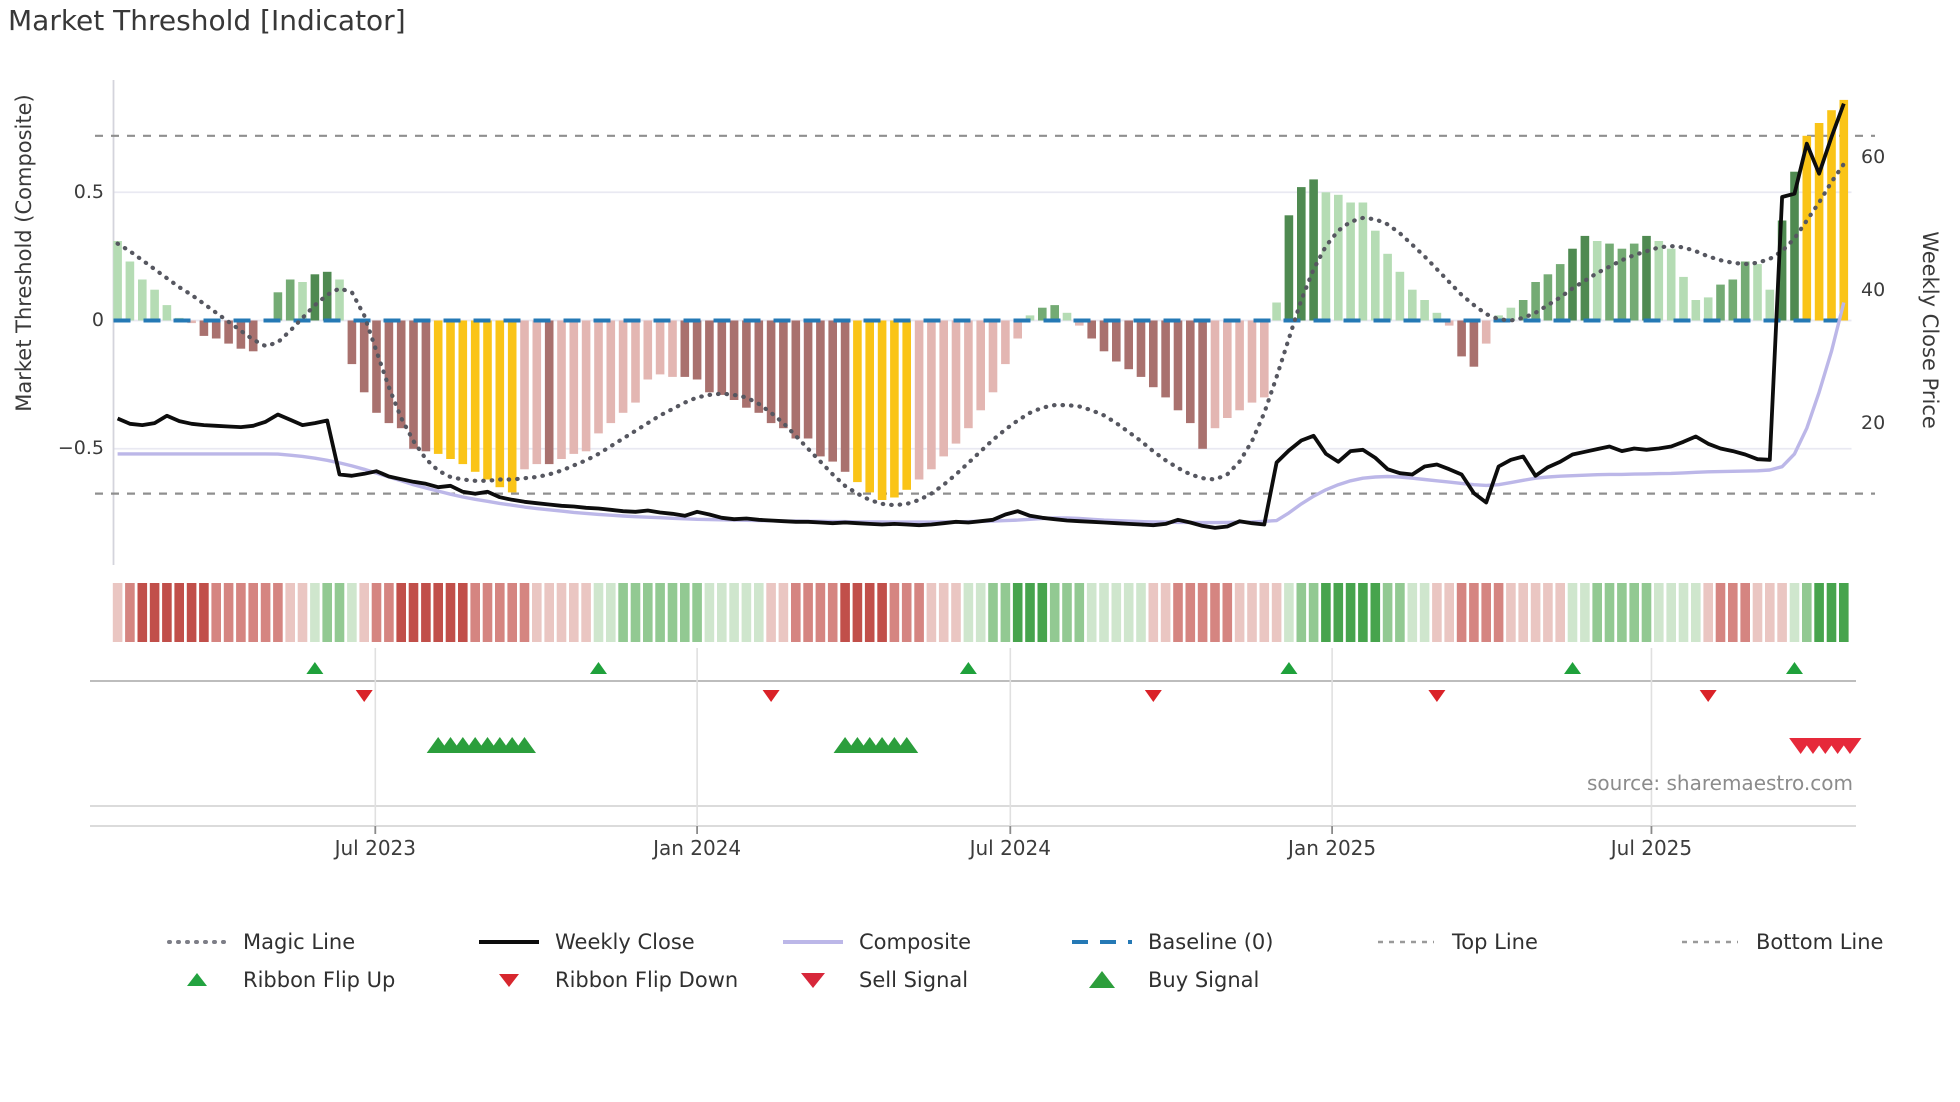  Describe the element at coordinates (1165, 980) in the screenshot. I see `legend-item-buy-signal: Buy Signal` at that location.